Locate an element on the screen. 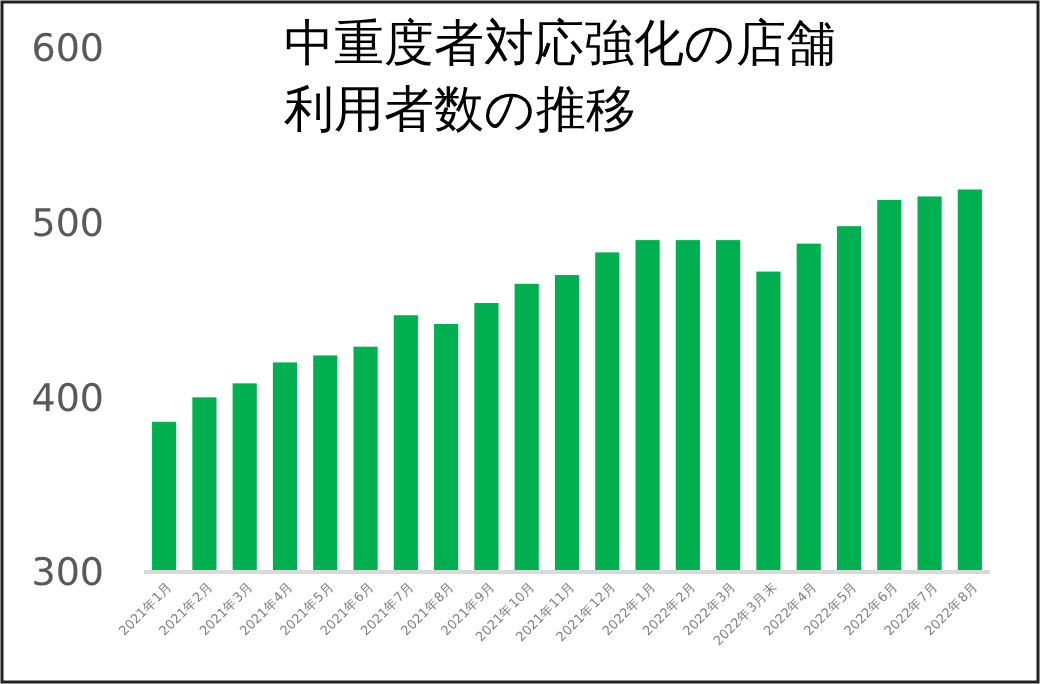  chart-title: 中重度者対応強化の店舗利用者数の推移 is located at coordinates (560, 76).